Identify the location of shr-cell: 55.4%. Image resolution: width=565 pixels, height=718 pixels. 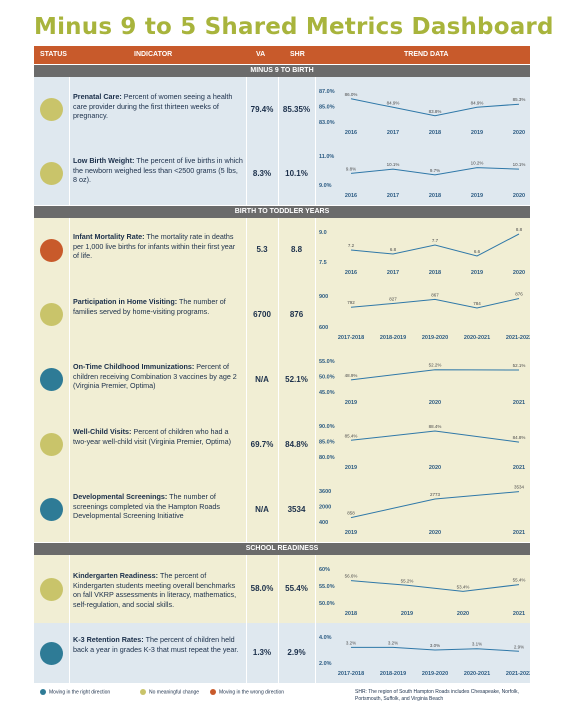
(297, 589).